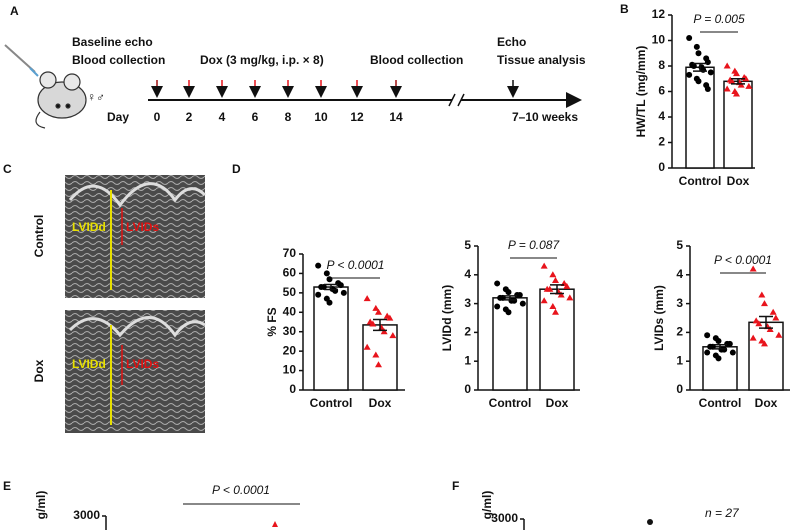 The width and height of the screenshot is (800, 530). What do you see at coordinates (7, 169) in the screenshot?
I see `panel-label: C` at bounding box center [7, 169].